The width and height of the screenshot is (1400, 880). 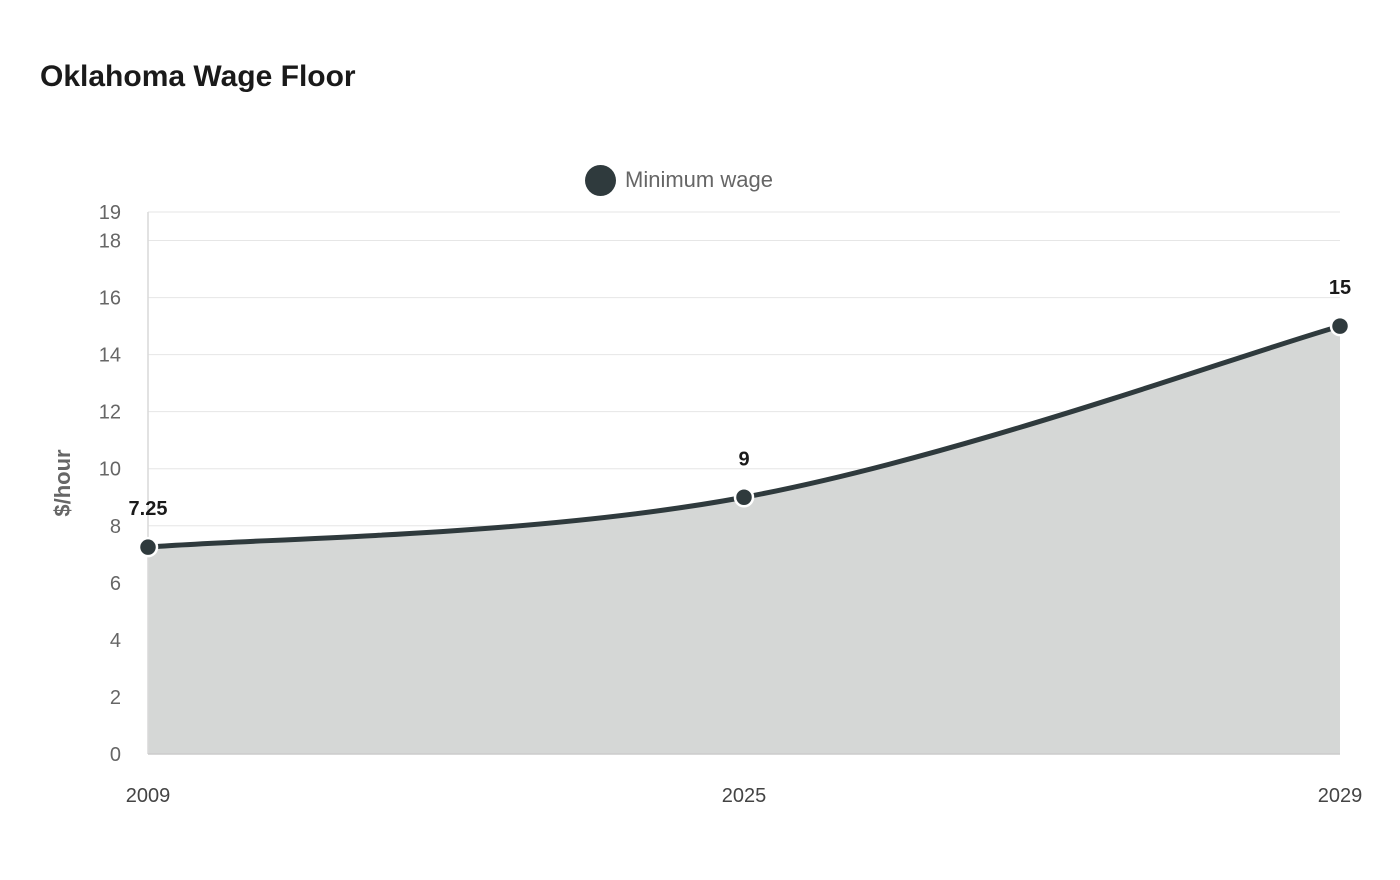 I want to click on y-tick-label: 0, so click(x=115, y=755).